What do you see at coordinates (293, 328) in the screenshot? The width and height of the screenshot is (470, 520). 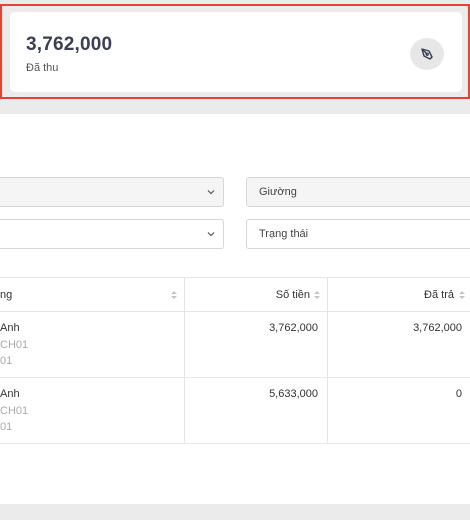 I see `row-amount: 3,762,000` at bounding box center [293, 328].